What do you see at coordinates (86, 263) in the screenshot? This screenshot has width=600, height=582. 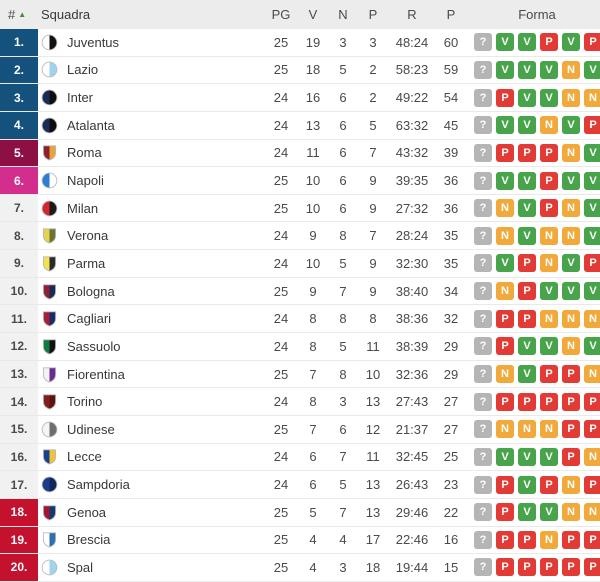 I see `team-name: Parma` at bounding box center [86, 263].